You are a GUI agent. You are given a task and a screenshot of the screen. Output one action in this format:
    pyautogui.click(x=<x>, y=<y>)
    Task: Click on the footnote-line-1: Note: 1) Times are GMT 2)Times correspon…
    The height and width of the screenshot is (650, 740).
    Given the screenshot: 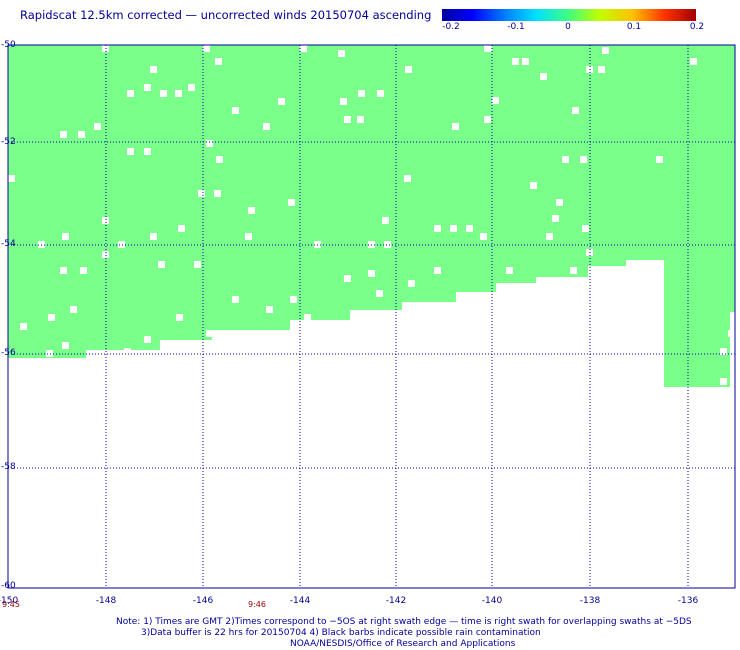 What is the action you would take?
    pyautogui.click(x=404, y=622)
    